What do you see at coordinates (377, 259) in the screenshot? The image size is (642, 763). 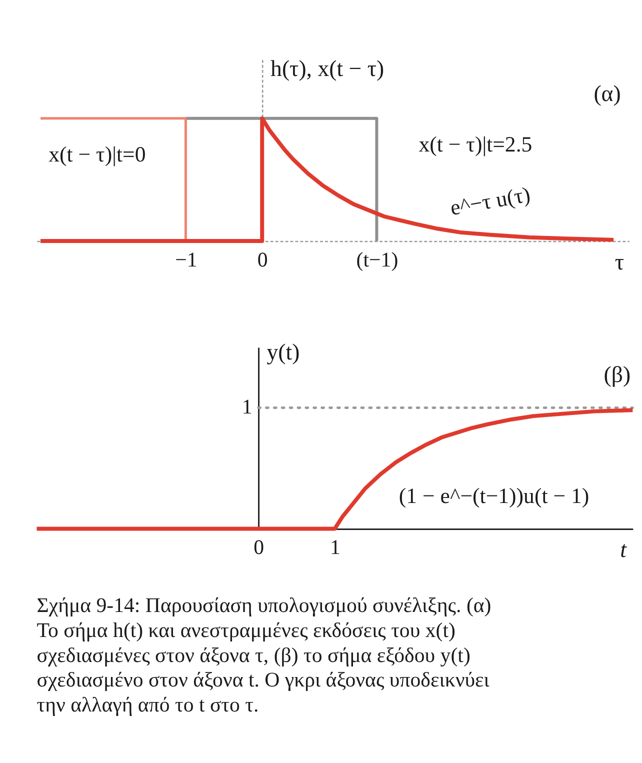 I see `x-tick-label: (t−1)` at bounding box center [377, 259].